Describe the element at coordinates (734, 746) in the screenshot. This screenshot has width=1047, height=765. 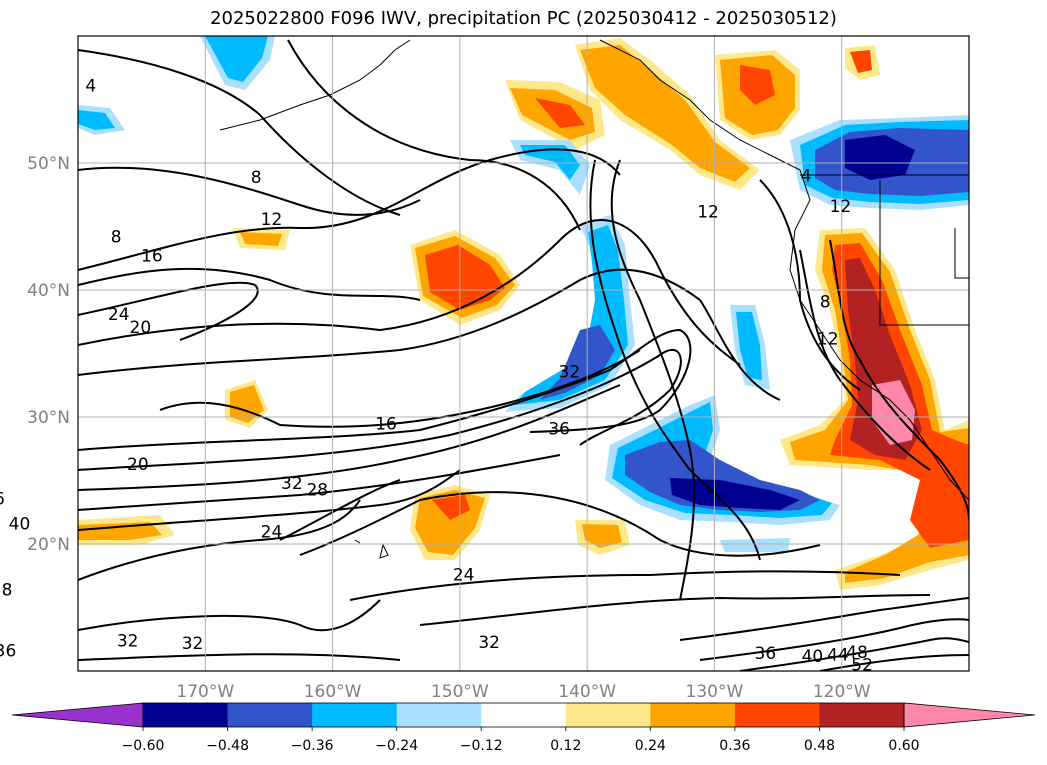
I see `colorbar-tick-label: 0.36` at that location.